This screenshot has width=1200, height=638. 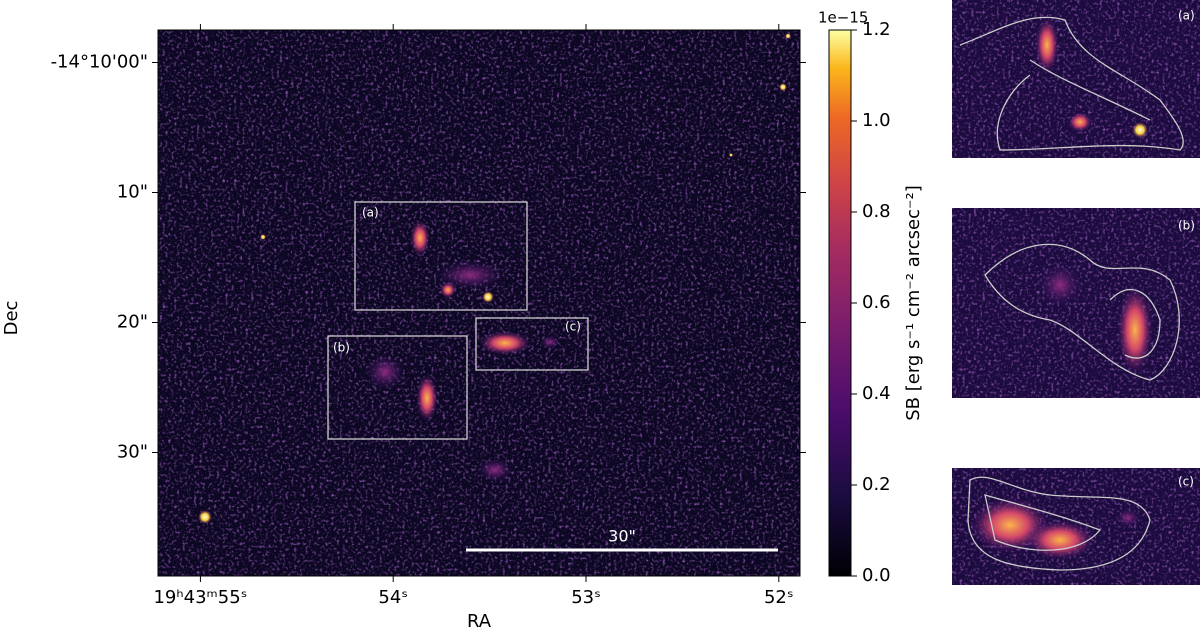 I want to click on box-label: (c), so click(x=573, y=327).